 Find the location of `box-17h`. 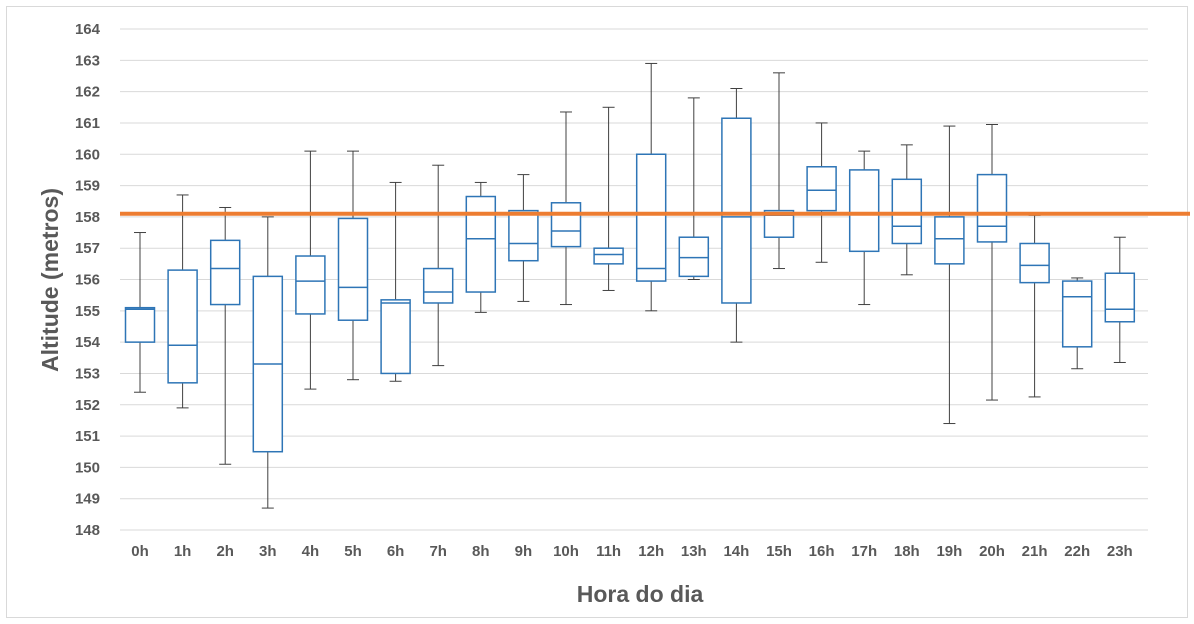

box-17h is located at coordinates (864, 211).